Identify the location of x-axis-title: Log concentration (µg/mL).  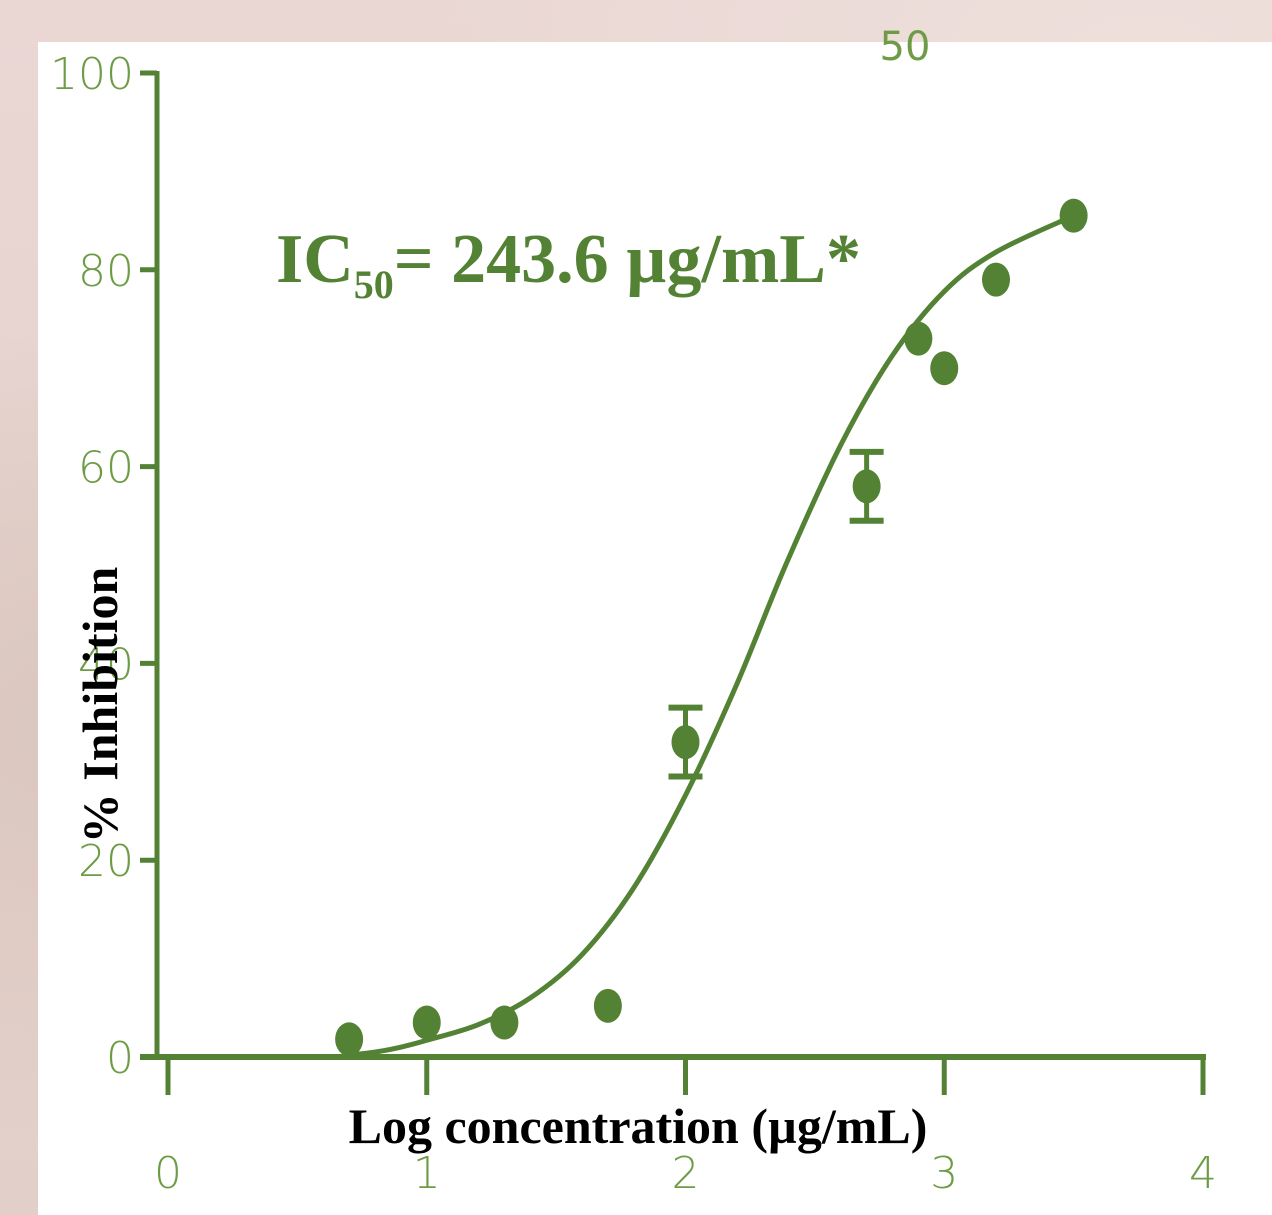
(638, 1126).